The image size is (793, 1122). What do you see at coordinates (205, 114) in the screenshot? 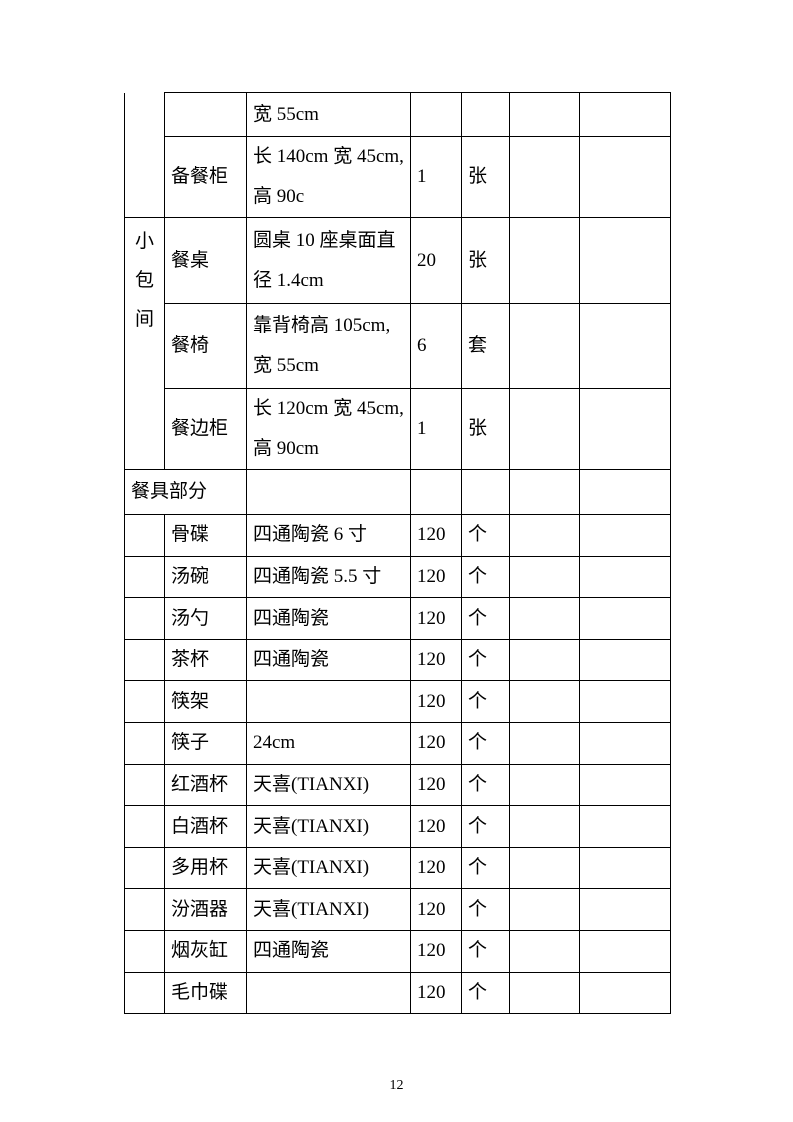
I see `item-name-cell` at bounding box center [205, 114].